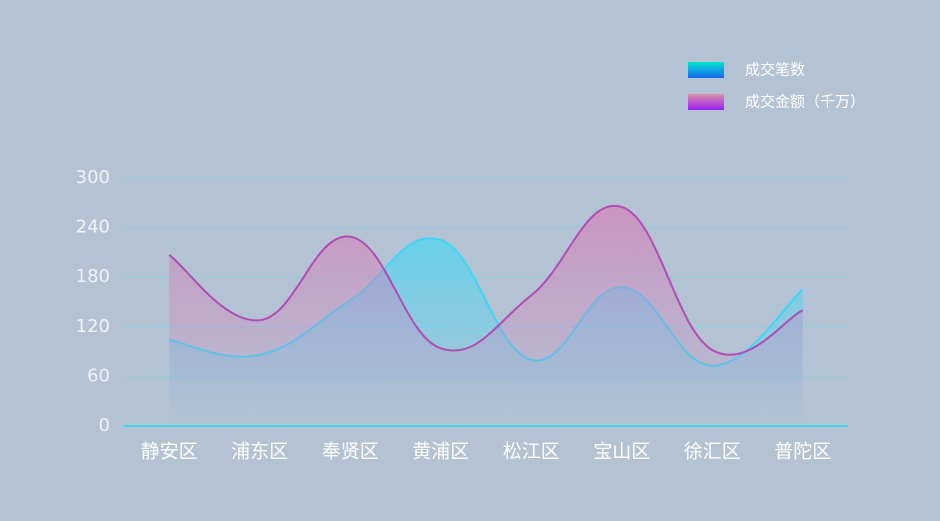  What do you see at coordinates (805, 102) in the screenshot?
I see `legend-label: 成交金额（千万）` at bounding box center [805, 102].